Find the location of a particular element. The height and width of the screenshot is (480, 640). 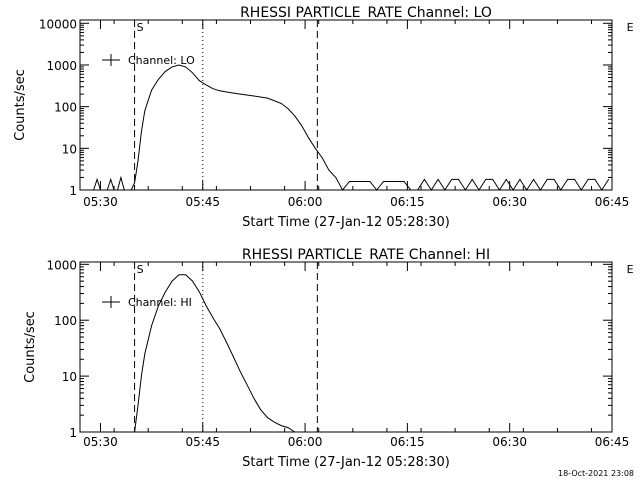

y-tick-label: 100 is located at coordinates (65, 108).